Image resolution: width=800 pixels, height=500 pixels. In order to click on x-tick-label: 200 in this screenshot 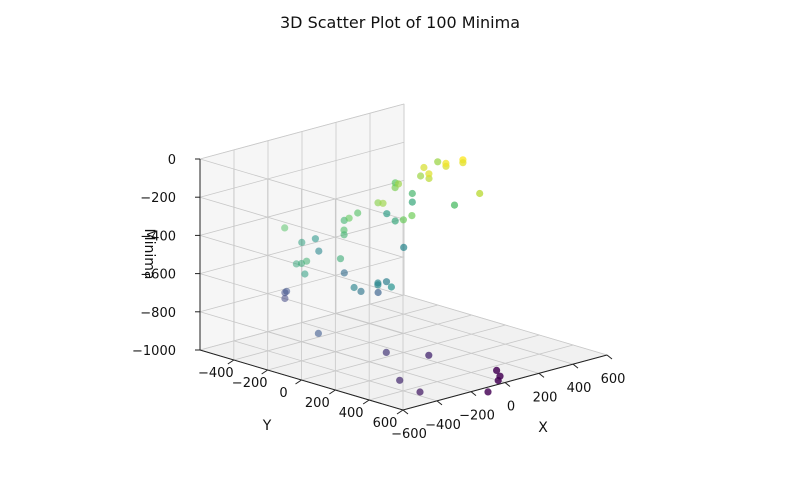, I will do `click(545, 397)`.